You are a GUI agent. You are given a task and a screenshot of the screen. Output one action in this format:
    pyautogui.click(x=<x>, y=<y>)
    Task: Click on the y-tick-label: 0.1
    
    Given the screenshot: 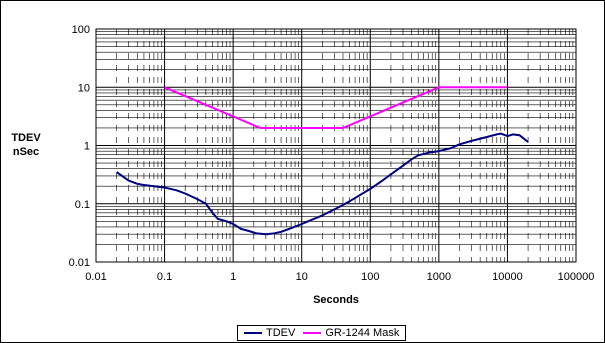 What is the action you would take?
    pyautogui.click(x=82, y=205)
    